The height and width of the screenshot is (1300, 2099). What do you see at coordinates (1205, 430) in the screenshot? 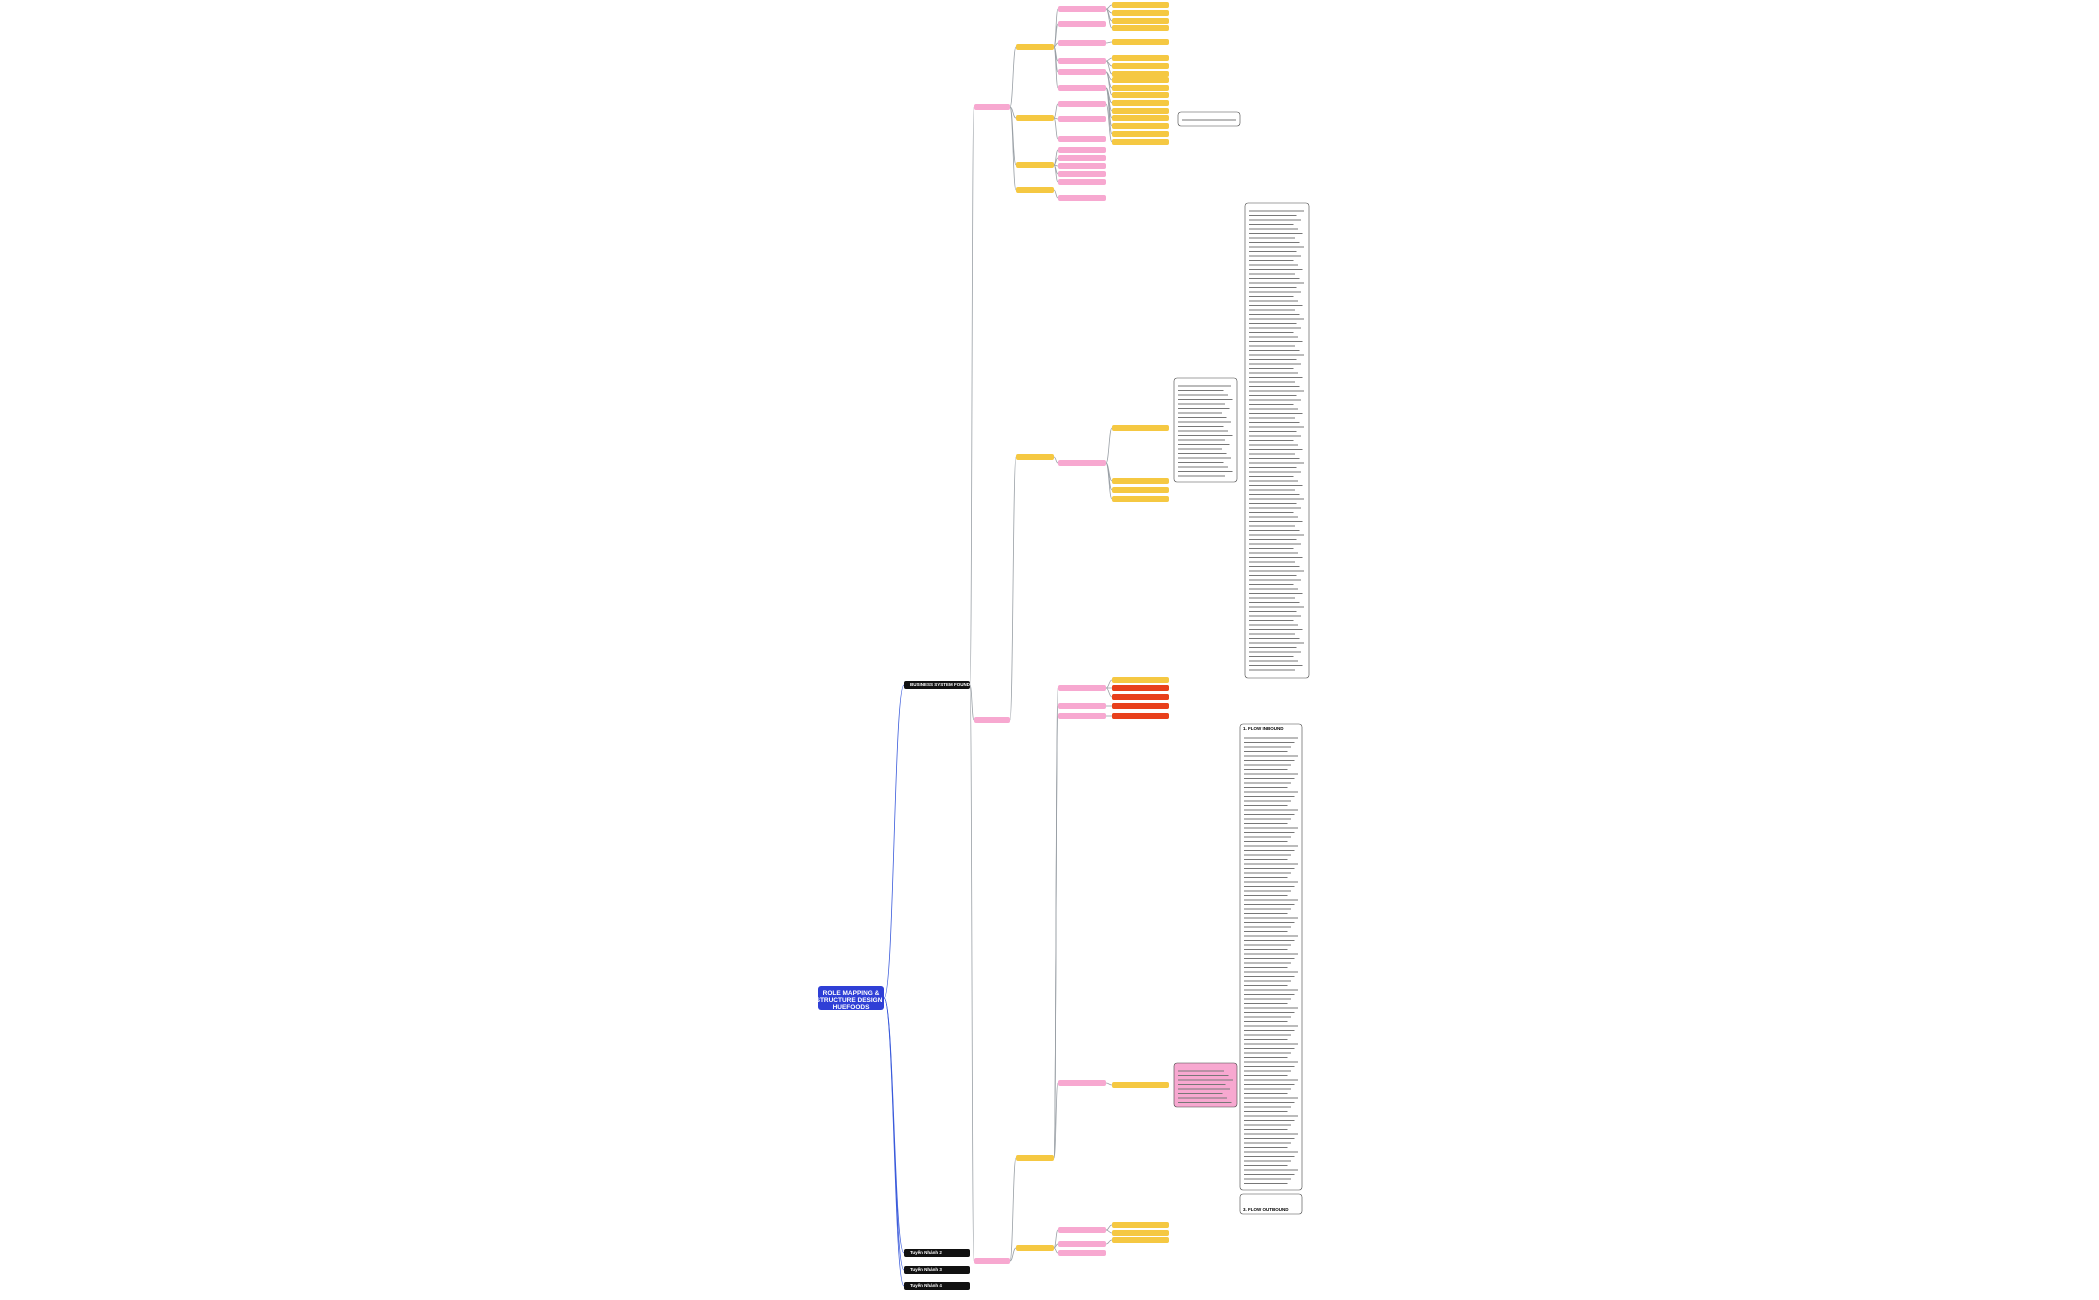
I see `notes-box` at bounding box center [1205, 430].